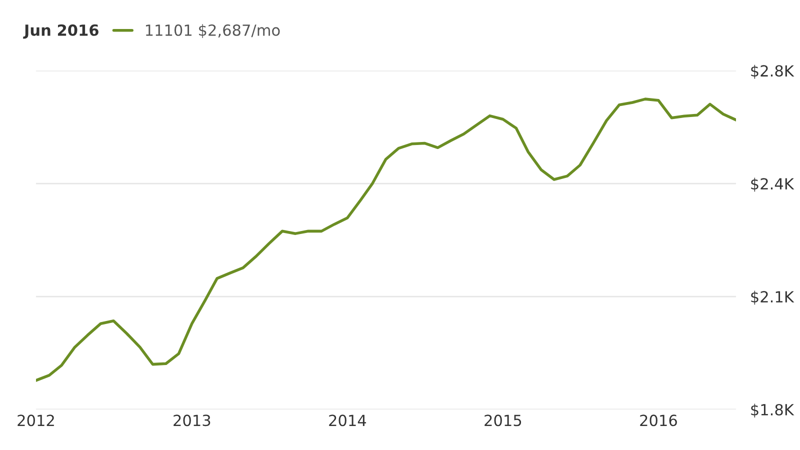  What do you see at coordinates (772, 297) in the screenshot?
I see `y-tick-label: $2.1K` at bounding box center [772, 297].